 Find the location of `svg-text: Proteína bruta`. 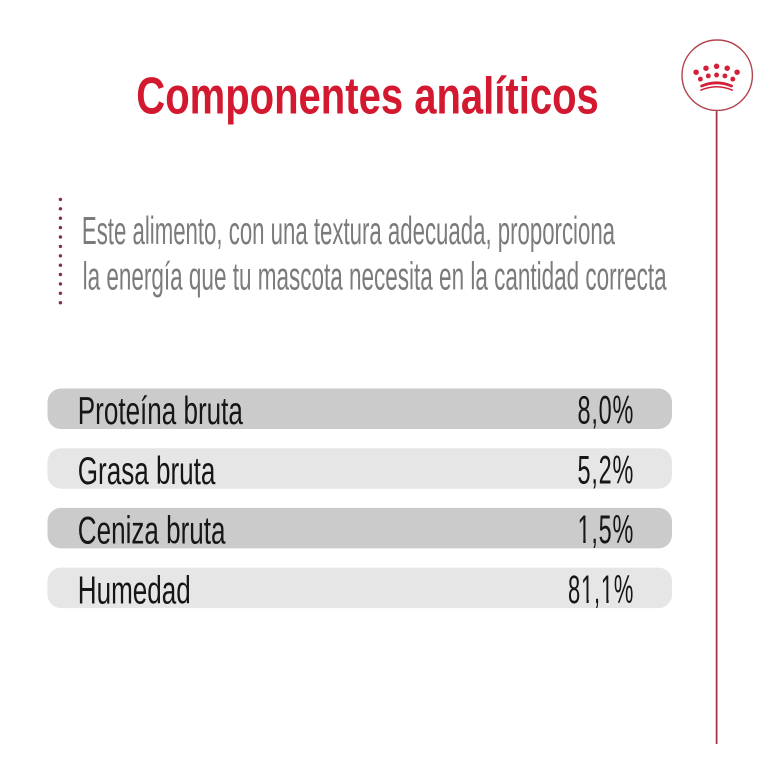

svg-text: Proteína bruta is located at coordinates (161, 412).